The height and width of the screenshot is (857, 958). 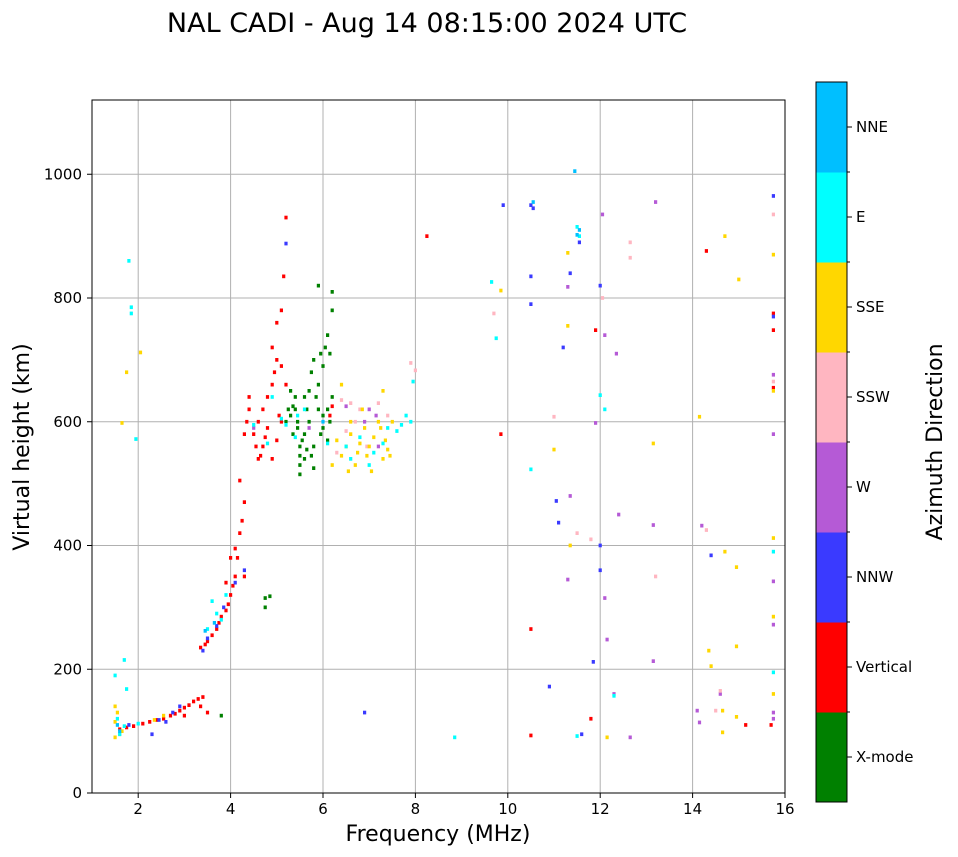 What do you see at coordinates (831, 127) in the screenshot?
I see `colorbar-swatch-nne` at bounding box center [831, 127].